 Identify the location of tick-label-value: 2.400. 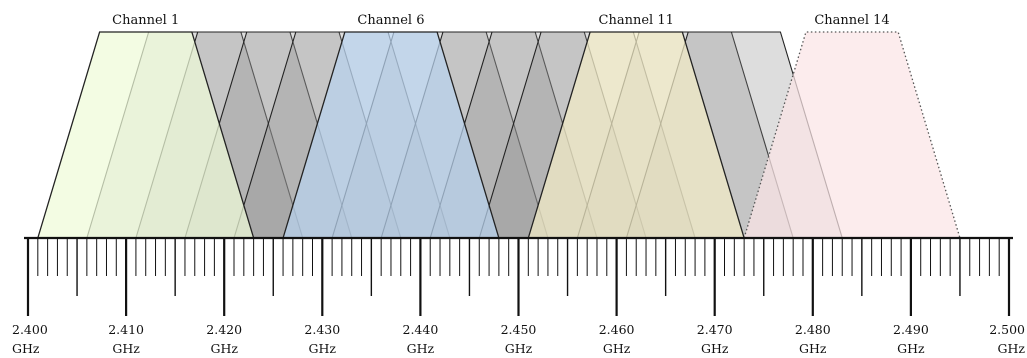
(30, 329).